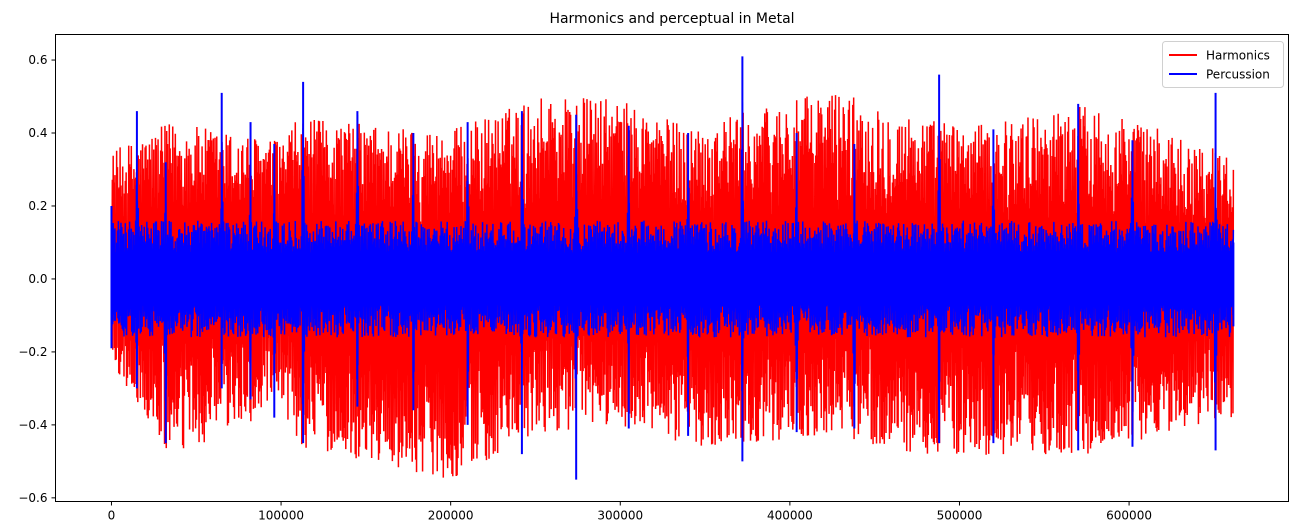 This screenshot has height=528, width=1303. What do you see at coordinates (32, 352) in the screenshot?
I see `y-tick-label: −0.2` at bounding box center [32, 352].